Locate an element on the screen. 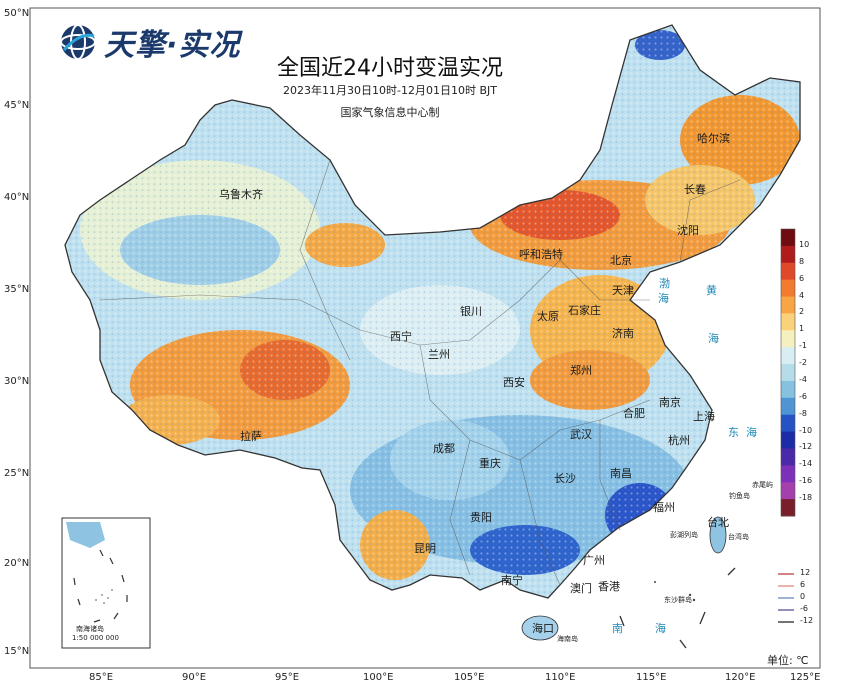  city-label: 重庆 is located at coordinates (490, 463).